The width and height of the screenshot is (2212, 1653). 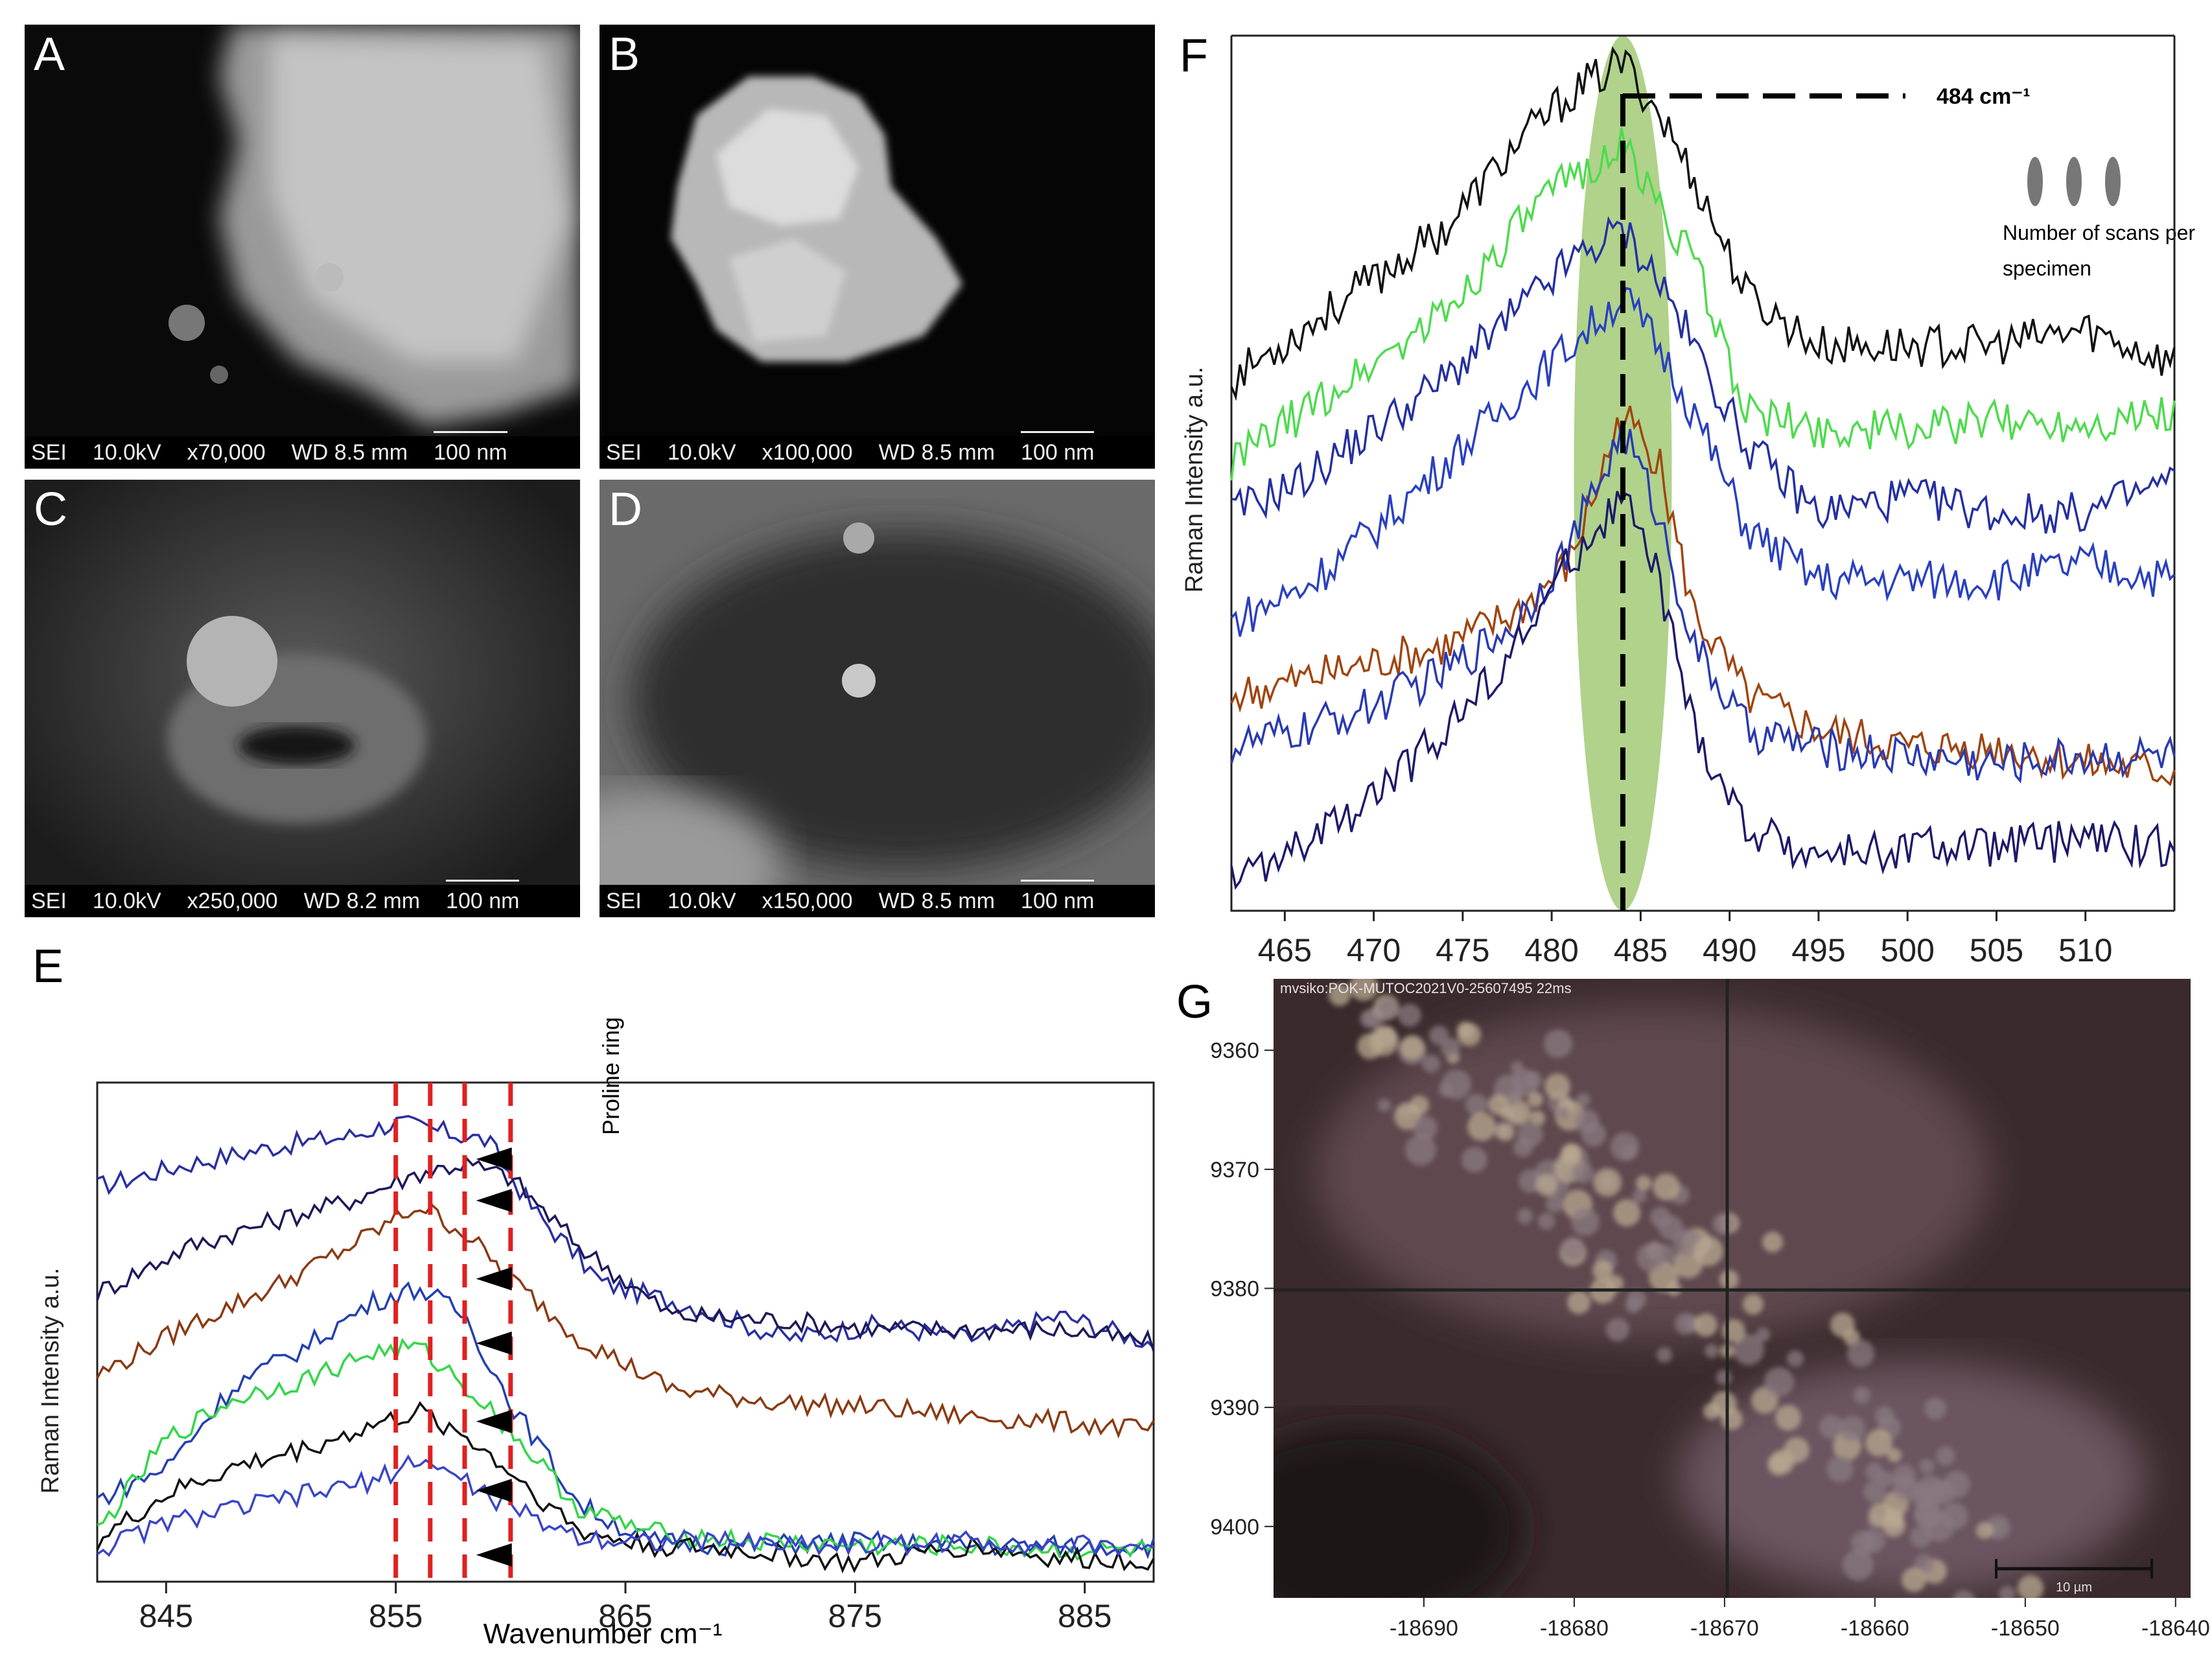 What do you see at coordinates (1907, 950) in the screenshot?
I see `x-tick-label: 500` at bounding box center [1907, 950].